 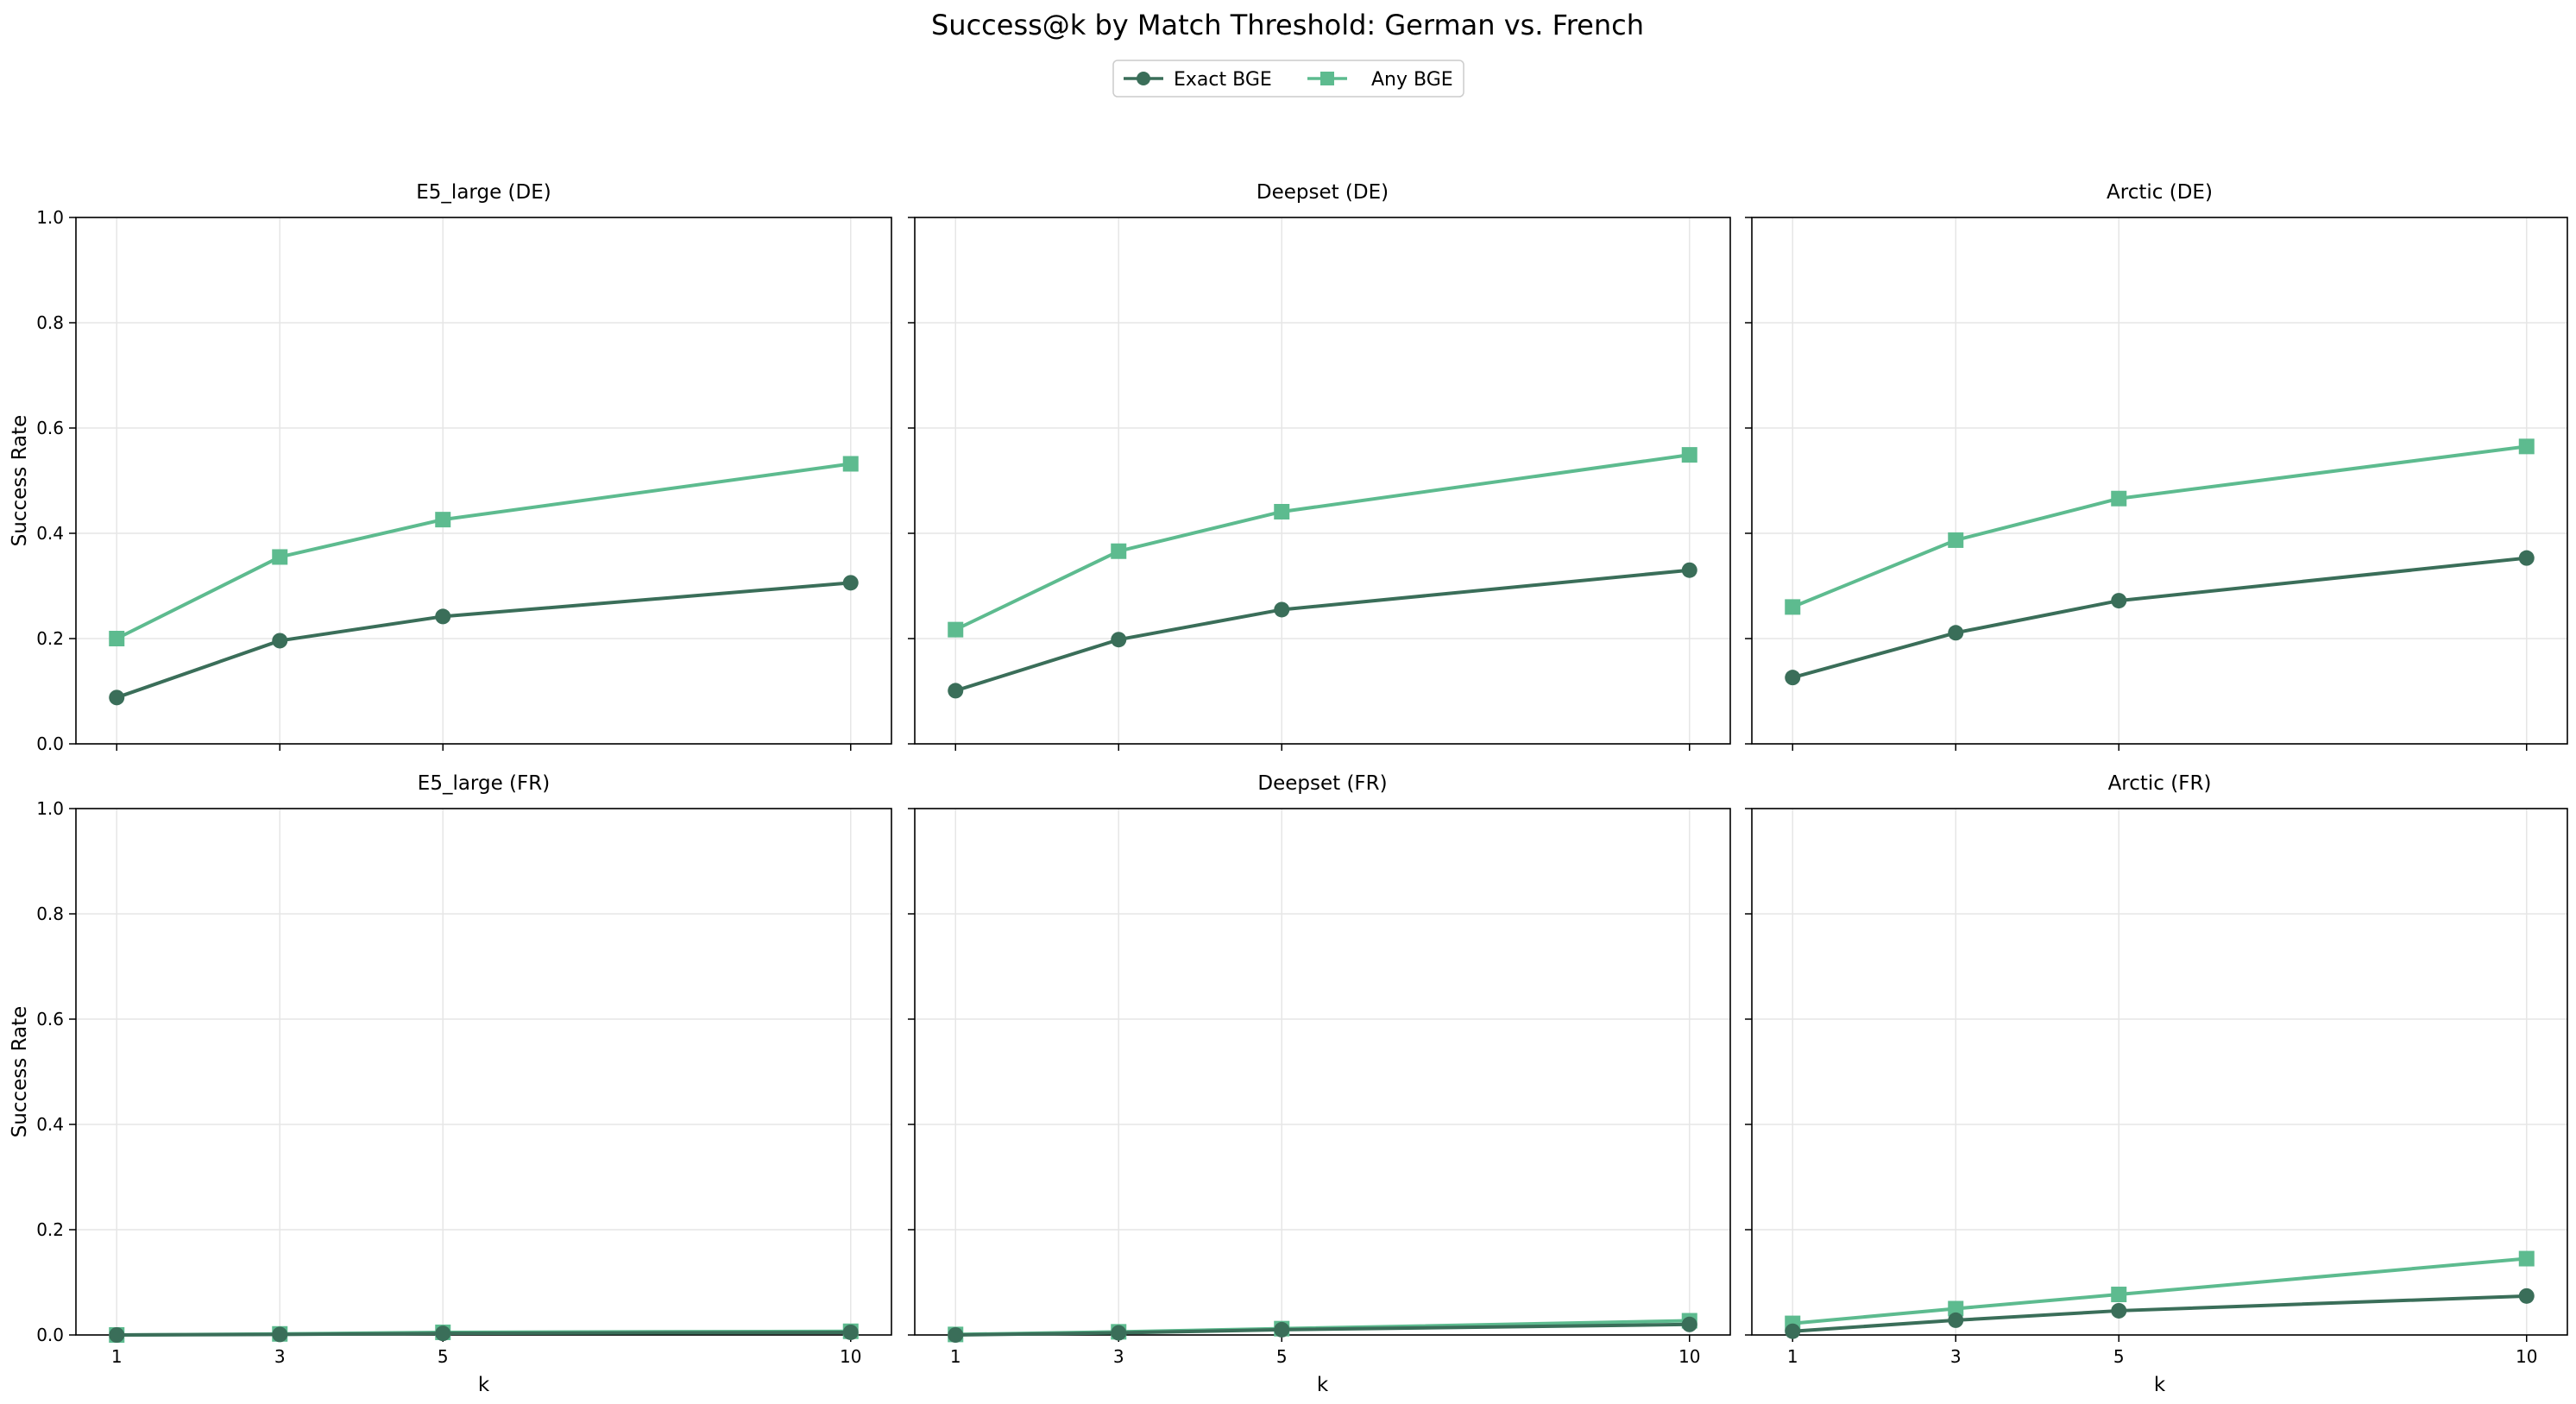 I want to click on panel-2: Deepset (DE), so click(x=1320, y=466).